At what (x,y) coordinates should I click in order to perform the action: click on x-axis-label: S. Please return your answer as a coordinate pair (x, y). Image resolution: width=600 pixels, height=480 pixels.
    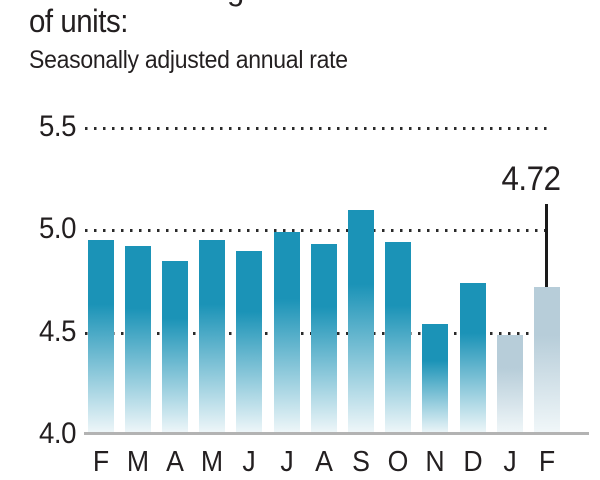
    Looking at the image, I should click on (360, 462).